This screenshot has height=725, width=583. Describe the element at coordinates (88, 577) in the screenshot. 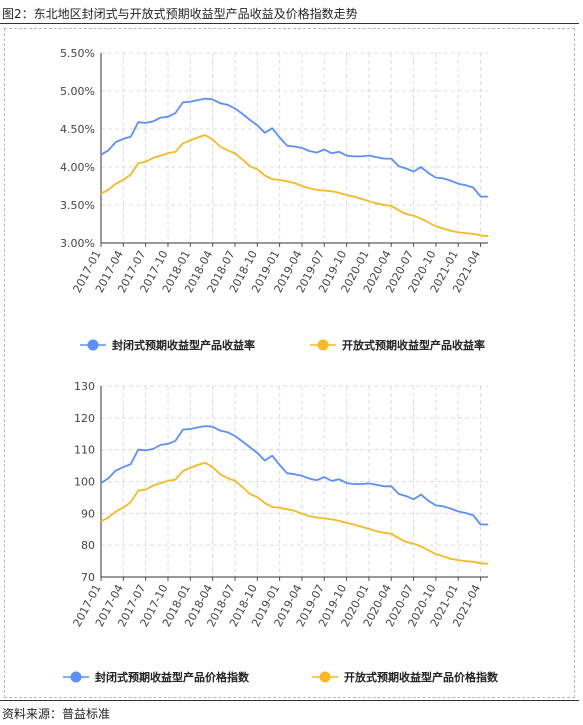

I see `y-tick-label: 70` at that location.